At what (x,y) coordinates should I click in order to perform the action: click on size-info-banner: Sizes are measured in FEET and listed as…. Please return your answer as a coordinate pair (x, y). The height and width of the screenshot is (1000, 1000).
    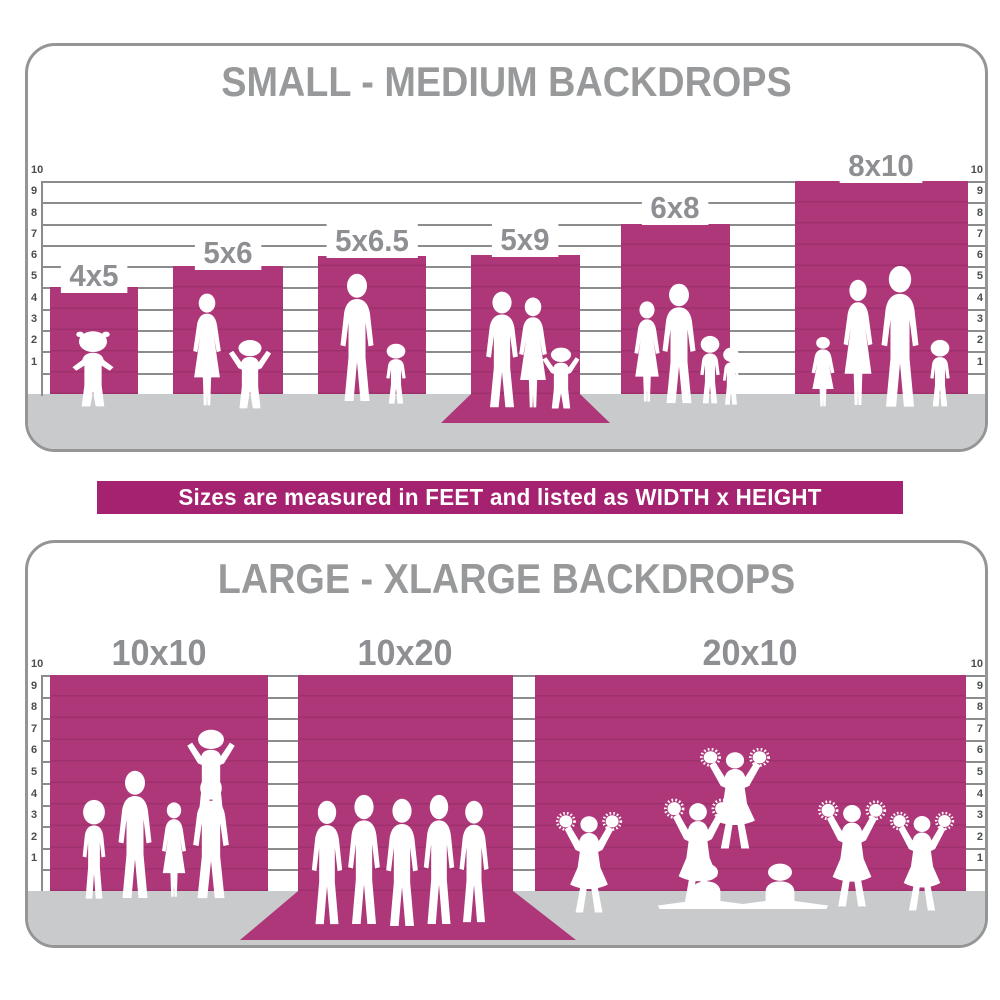
    Looking at the image, I should click on (500, 497).